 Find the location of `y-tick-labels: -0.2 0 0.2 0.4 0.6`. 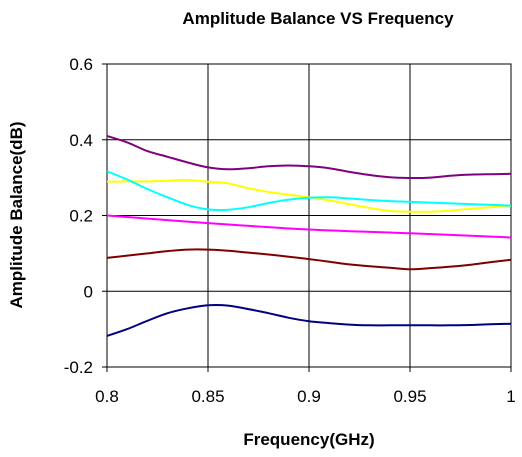

y-tick-labels: -0.2 0 0.2 0.4 0.6 is located at coordinates (78, 216).